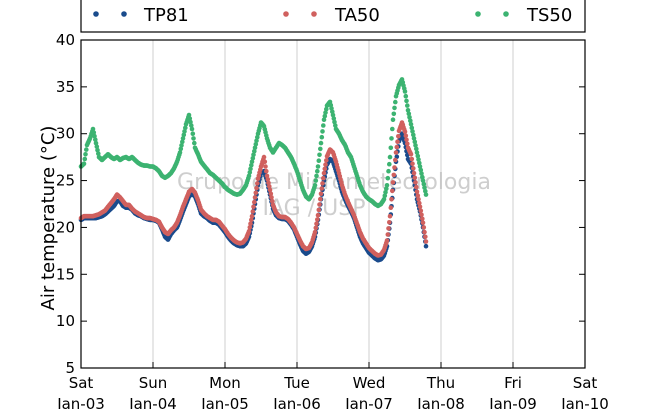 This screenshot has height=409, width=650. I want to click on legend-entry-ta50: TA50, so click(331, 15).